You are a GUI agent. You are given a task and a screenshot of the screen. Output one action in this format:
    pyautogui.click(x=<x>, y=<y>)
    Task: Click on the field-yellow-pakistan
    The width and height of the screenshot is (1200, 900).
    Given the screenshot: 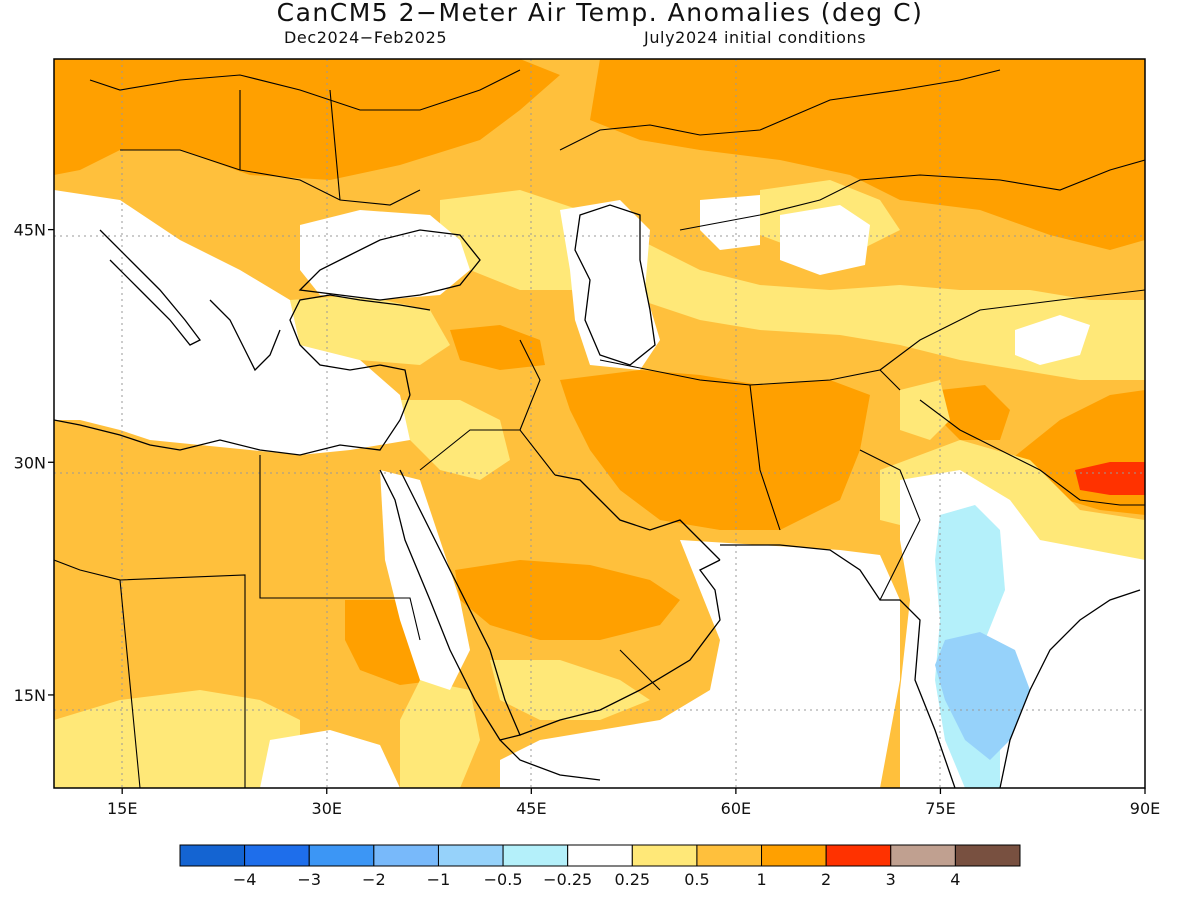 What is the action you would take?
    pyautogui.click(x=925, y=410)
    